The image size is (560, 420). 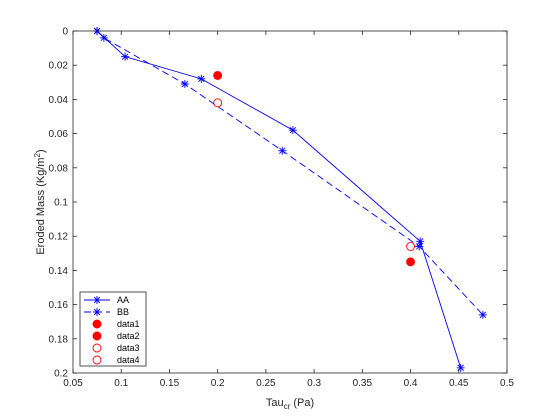 What do you see at coordinates (121, 383) in the screenshot?
I see `x-tick-label: 0.1` at bounding box center [121, 383].